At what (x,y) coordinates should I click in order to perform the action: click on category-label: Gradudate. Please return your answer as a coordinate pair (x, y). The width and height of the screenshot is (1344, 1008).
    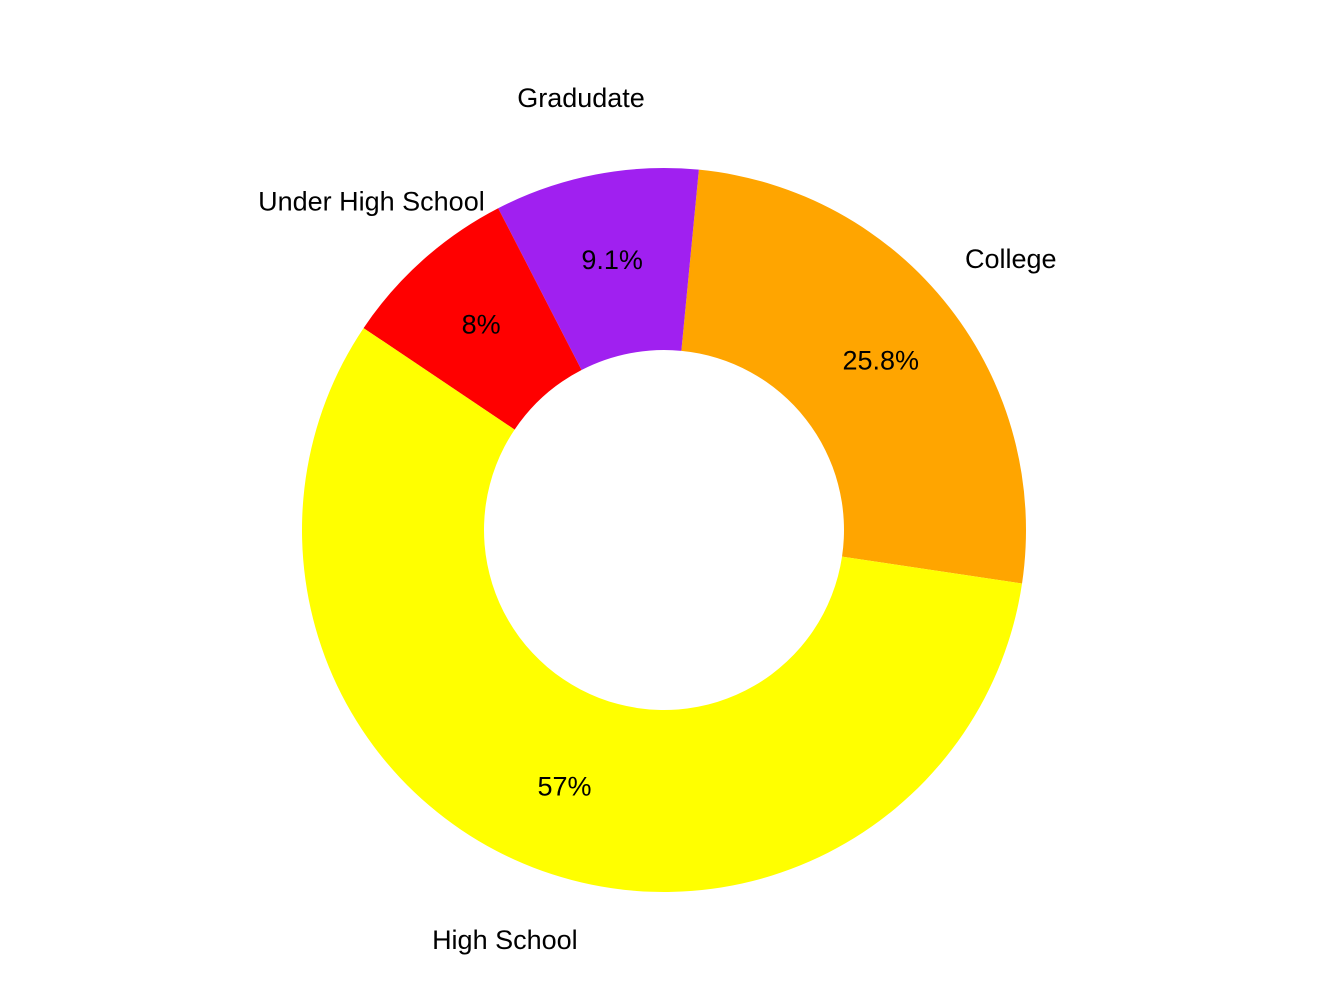
    Looking at the image, I should click on (581, 98).